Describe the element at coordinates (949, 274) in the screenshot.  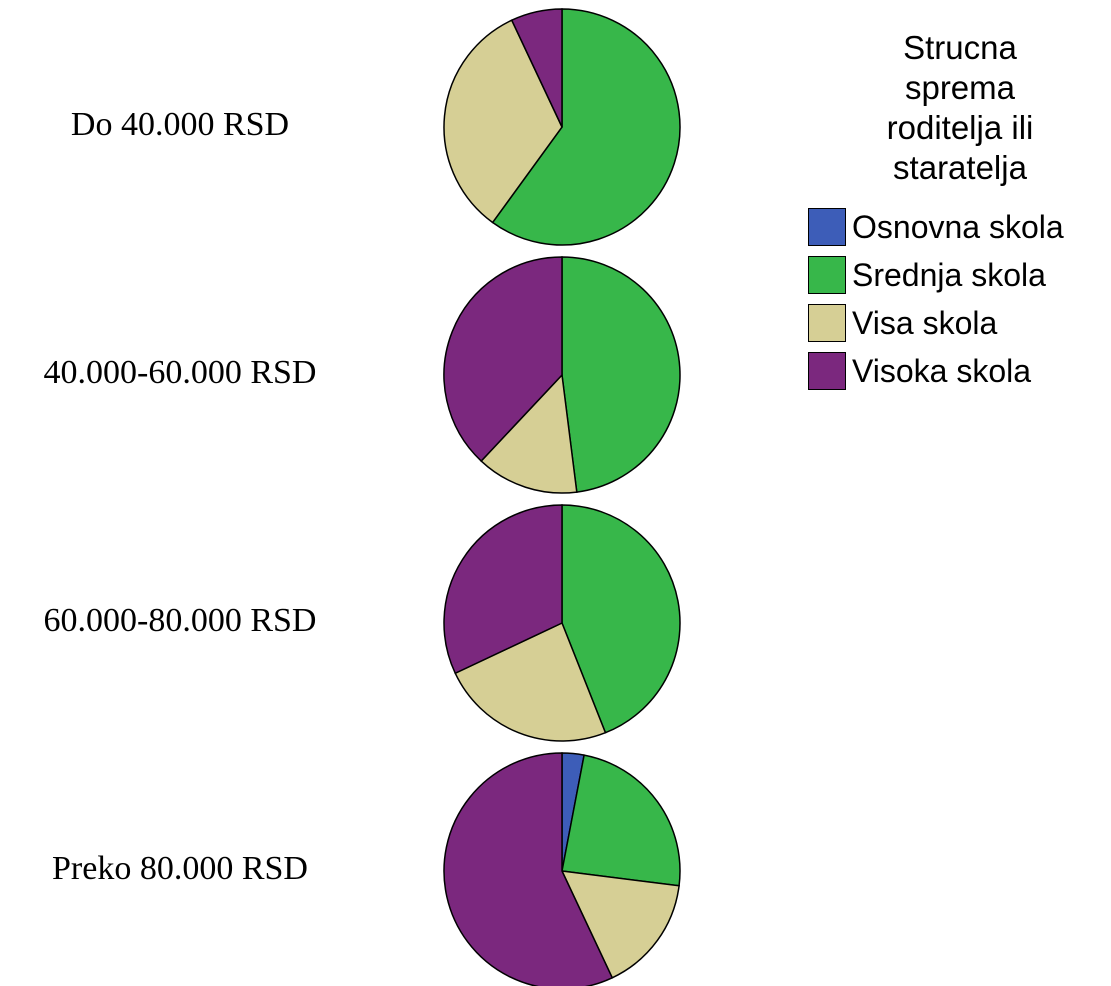
I see `legend-label: Srednja skola` at that location.